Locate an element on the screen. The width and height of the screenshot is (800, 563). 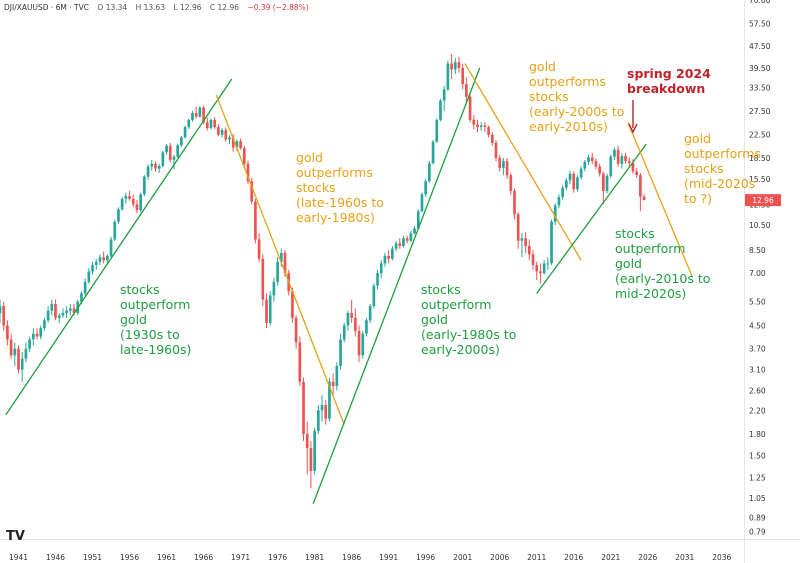
y-tick-label: 22.50 is located at coordinates (760, 135).